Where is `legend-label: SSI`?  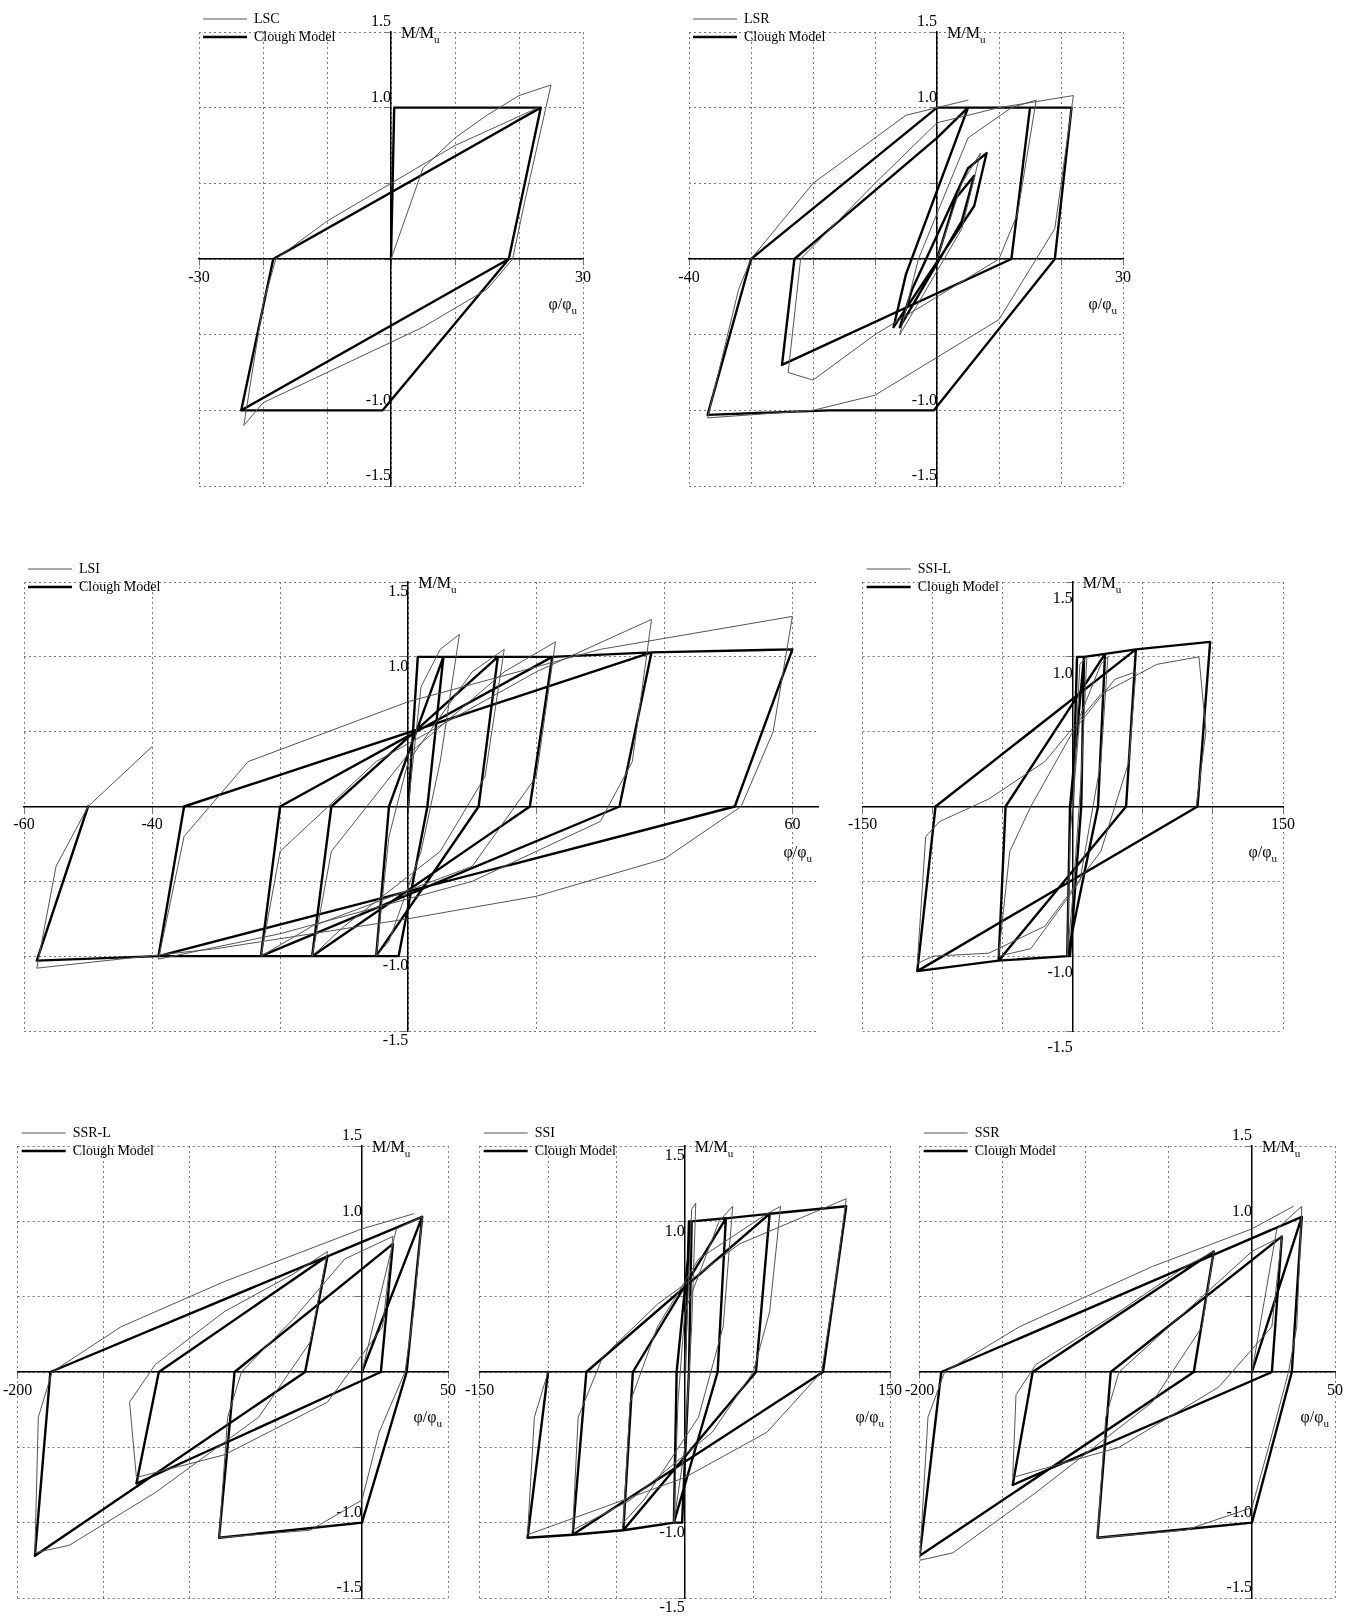 legend-label: SSI is located at coordinates (545, 1132).